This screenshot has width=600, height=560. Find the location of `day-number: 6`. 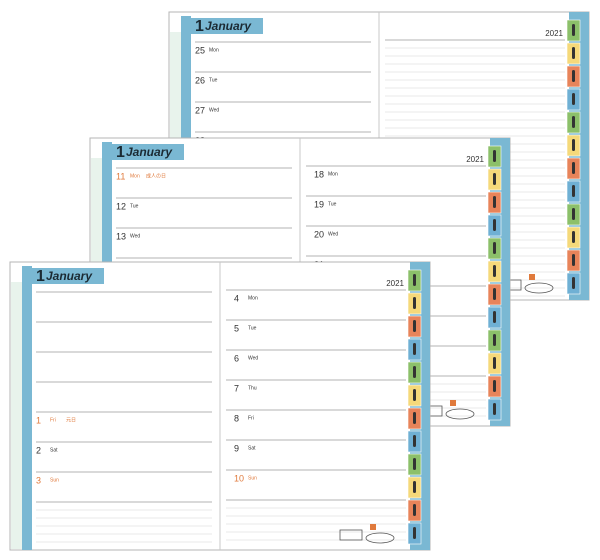

day-number: 6 is located at coordinates (236, 358).